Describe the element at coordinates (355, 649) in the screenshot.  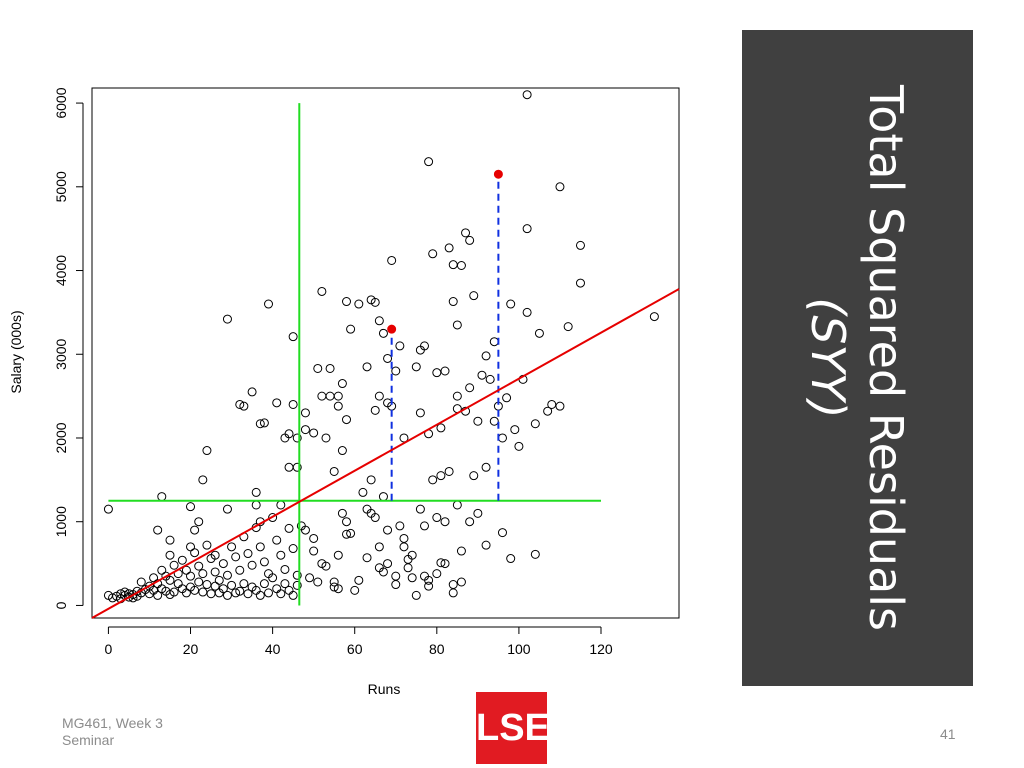
I see `x-tick-label: 60` at that location.